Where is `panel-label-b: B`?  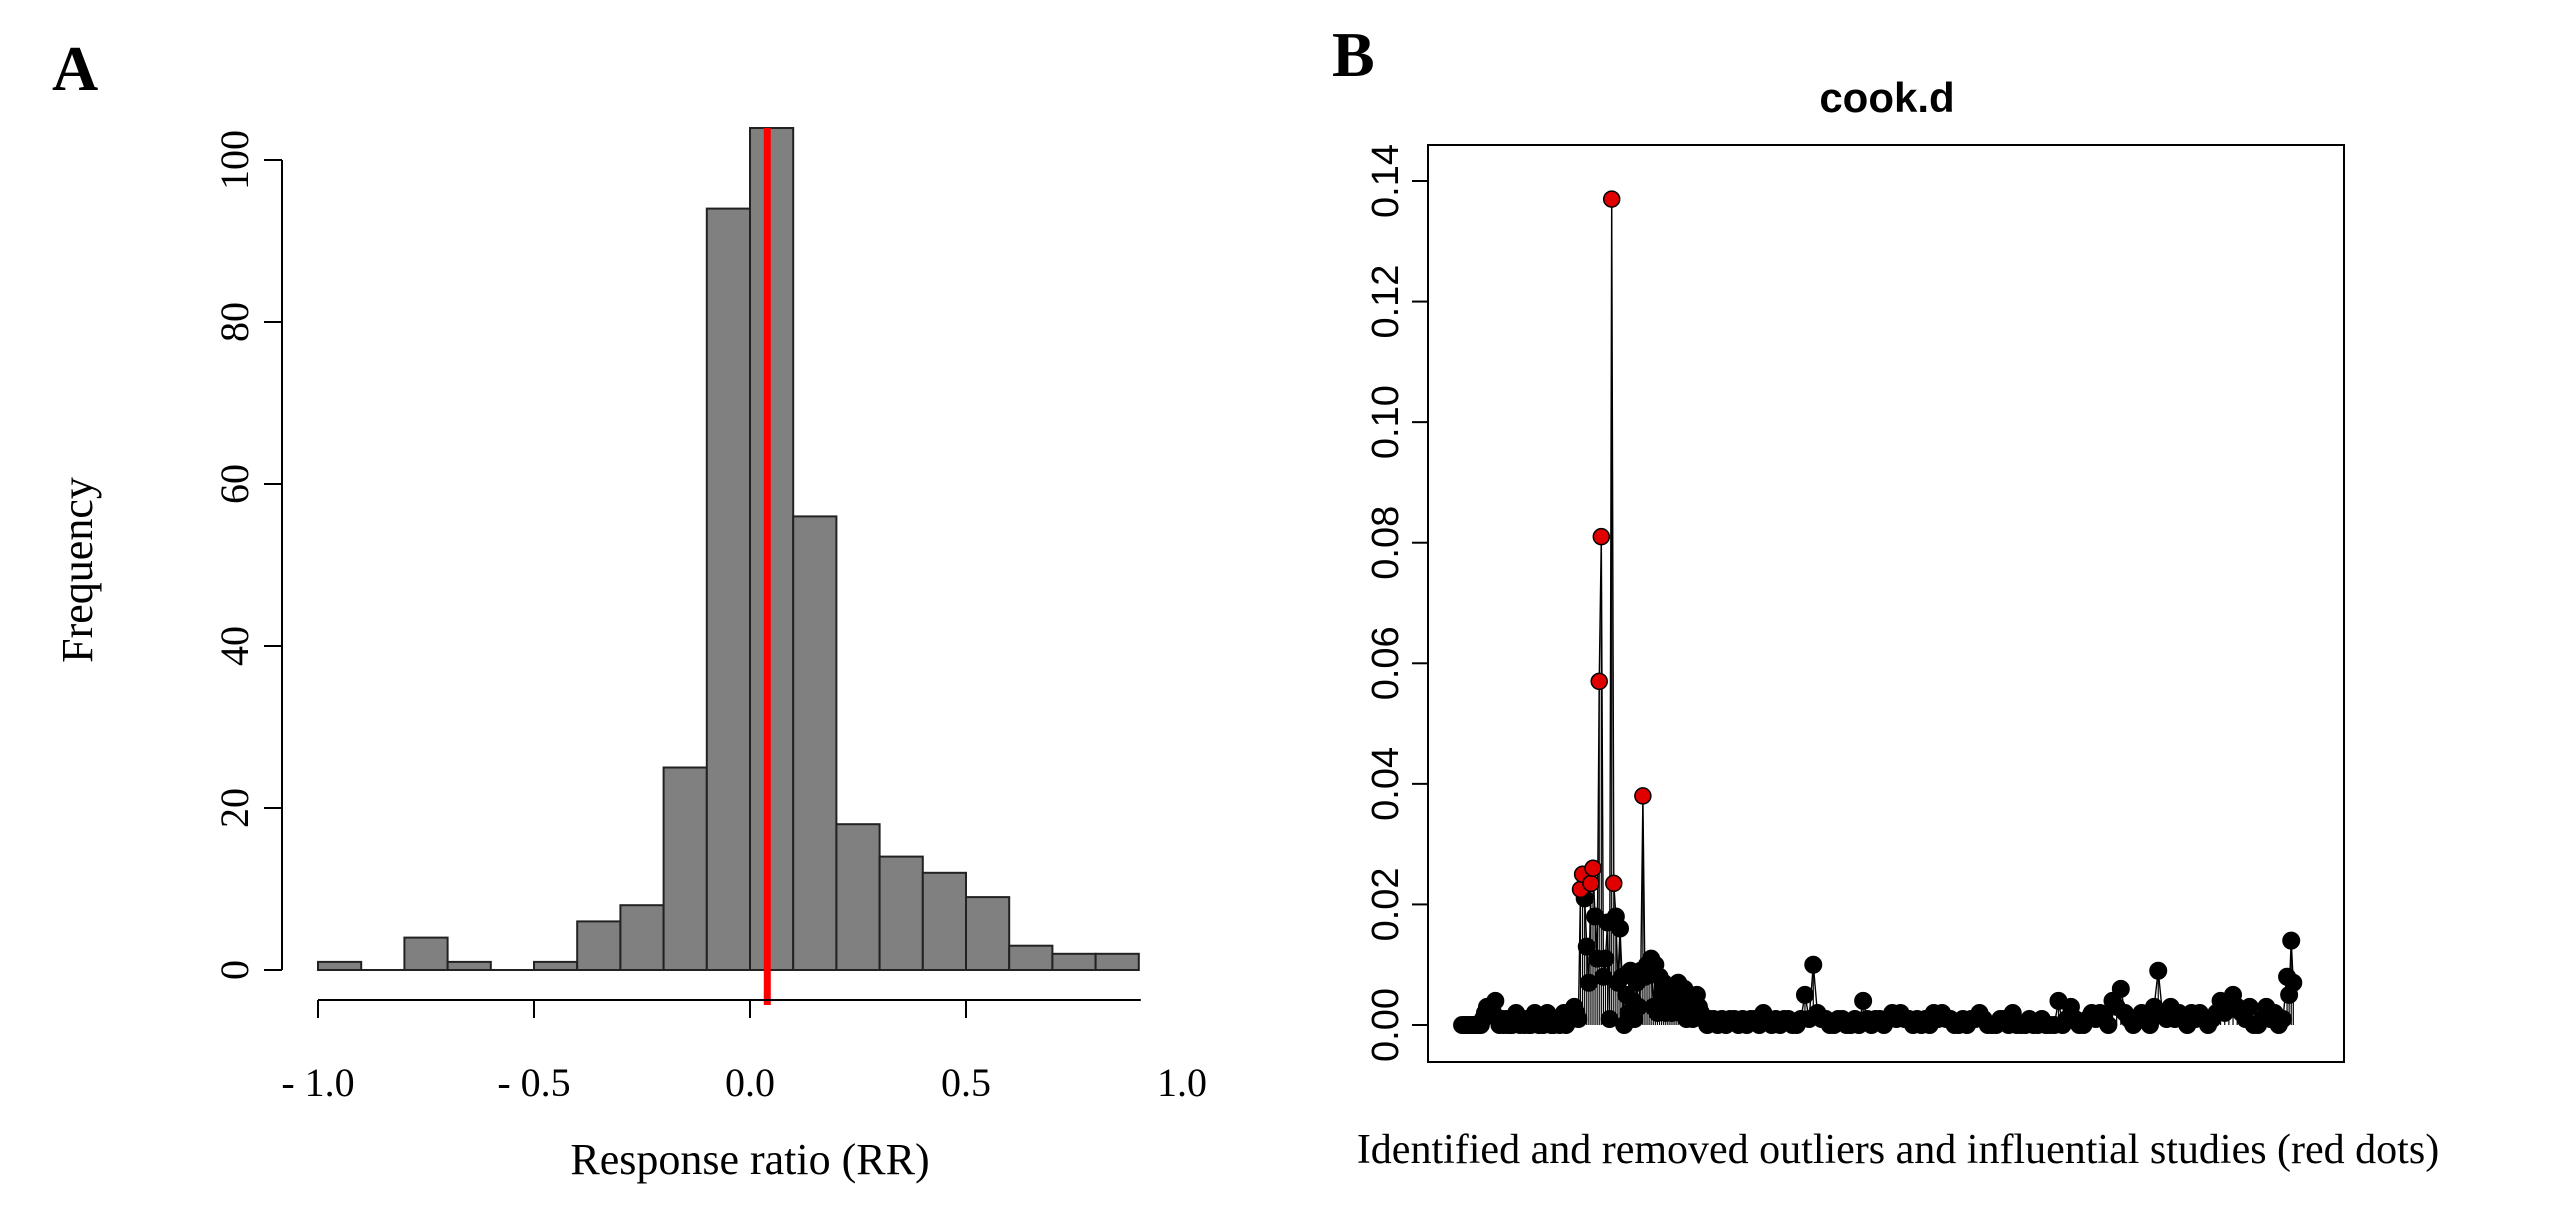
panel-label-b: B is located at coordinates (1353, 54).